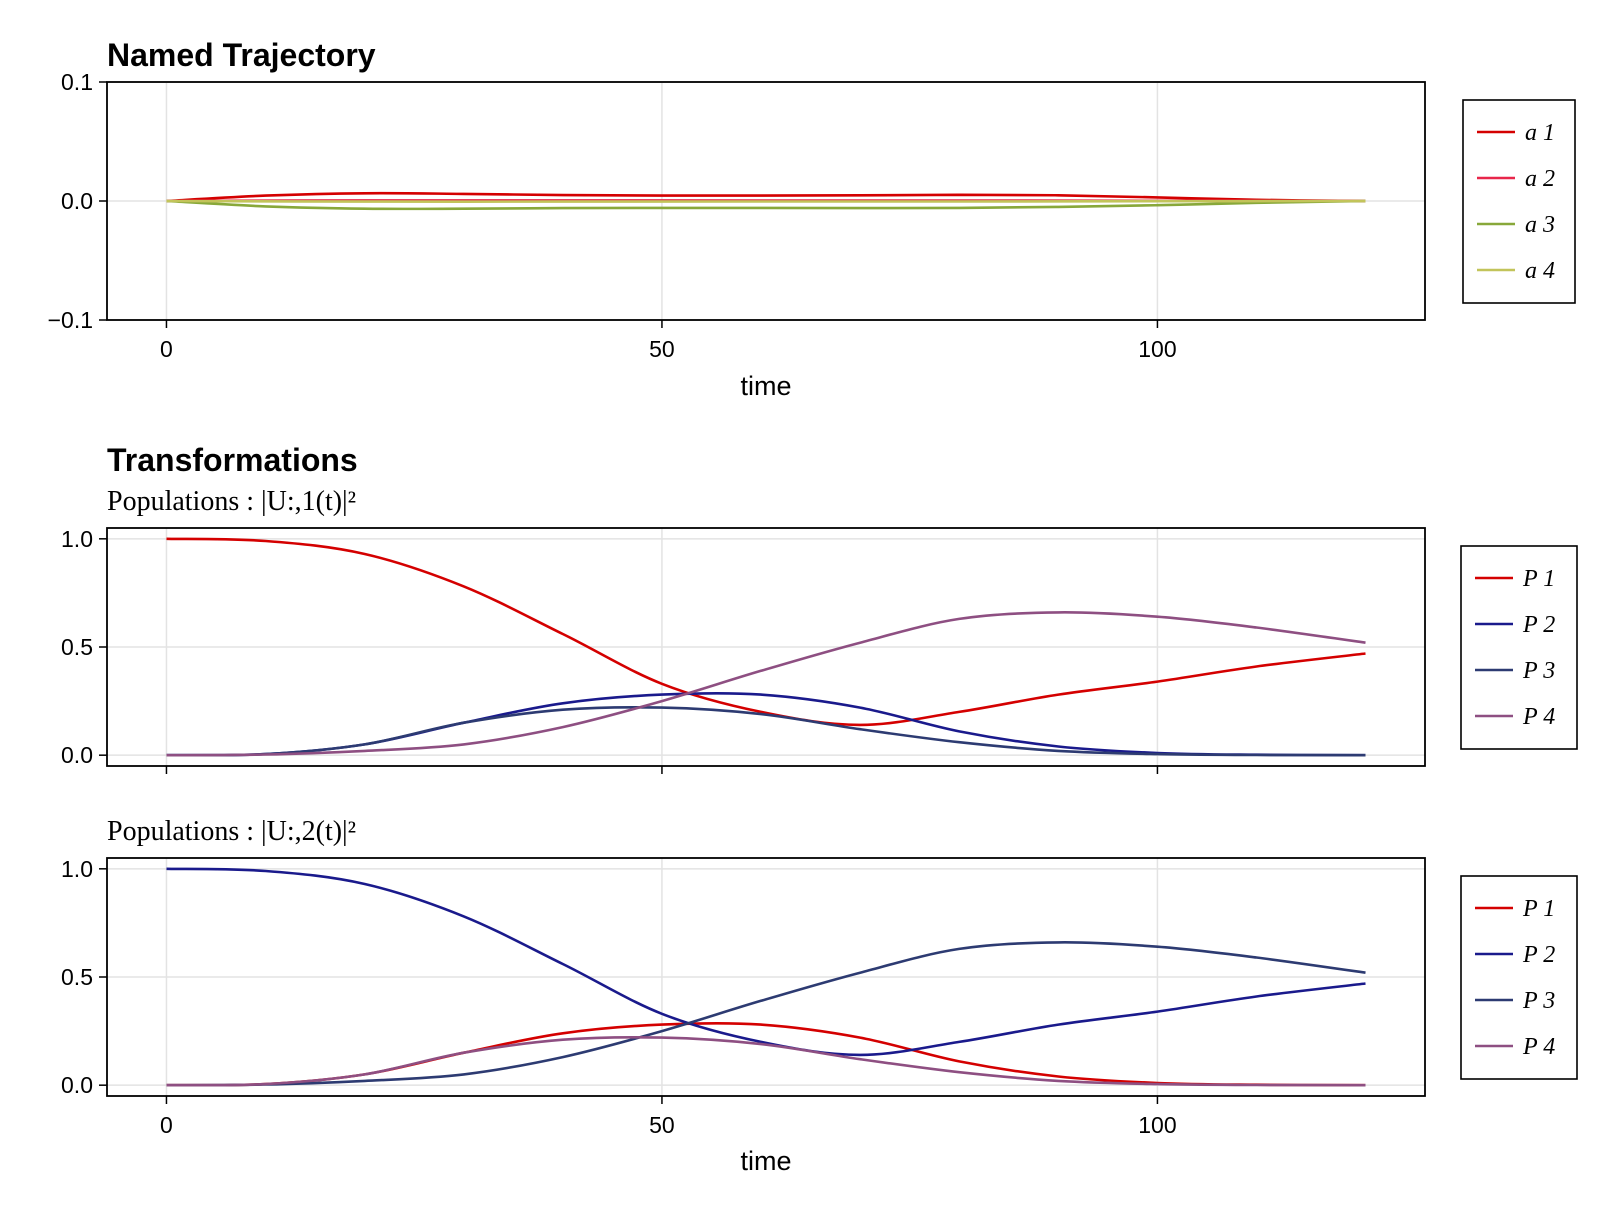 The height and width of the screenshot is (1205, 1600). I want to click on legend-entry: a 4, so click(1540, 271).